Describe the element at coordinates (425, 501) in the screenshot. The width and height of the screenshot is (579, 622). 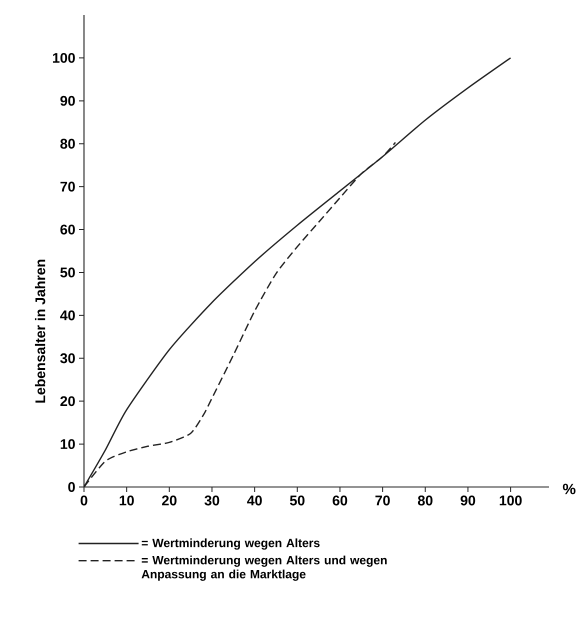
I see `x-tick-label: 80` at that location.